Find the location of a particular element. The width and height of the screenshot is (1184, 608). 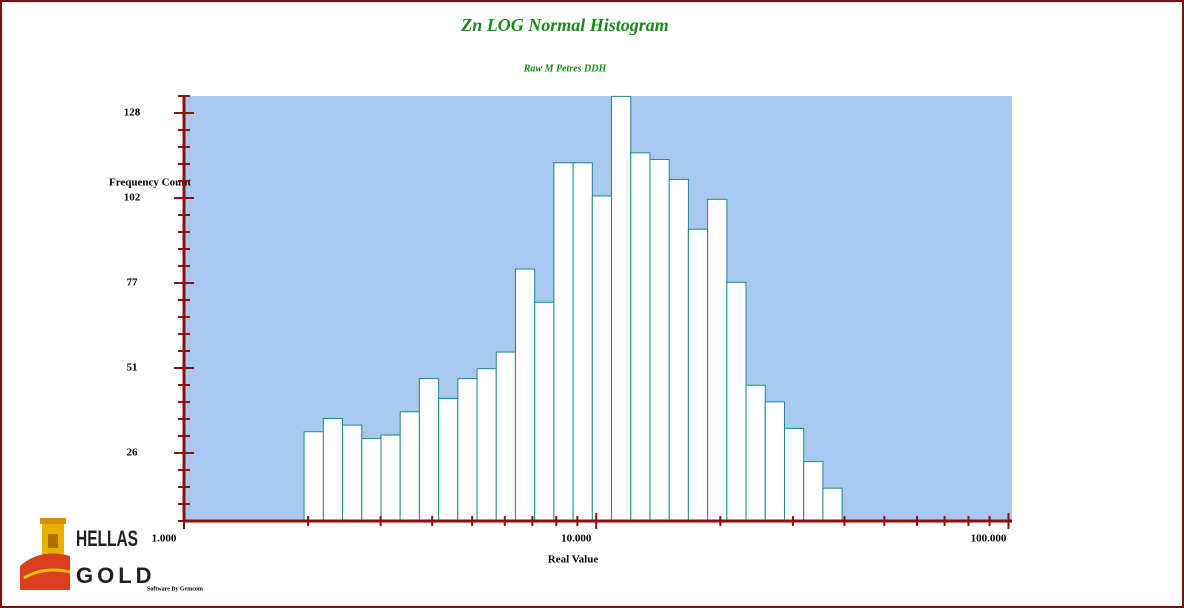

x-axis-label: Real Value is located at coordinates (573, 560).